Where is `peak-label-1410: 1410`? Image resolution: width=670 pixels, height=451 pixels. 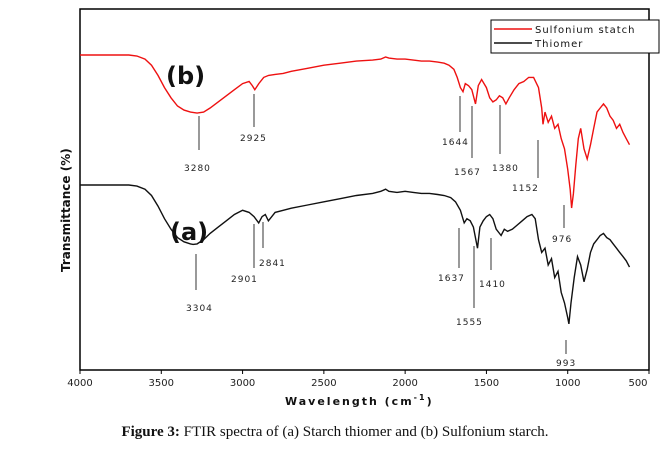
peak-label-1410: 1410 is located at coordinates (492, 285).